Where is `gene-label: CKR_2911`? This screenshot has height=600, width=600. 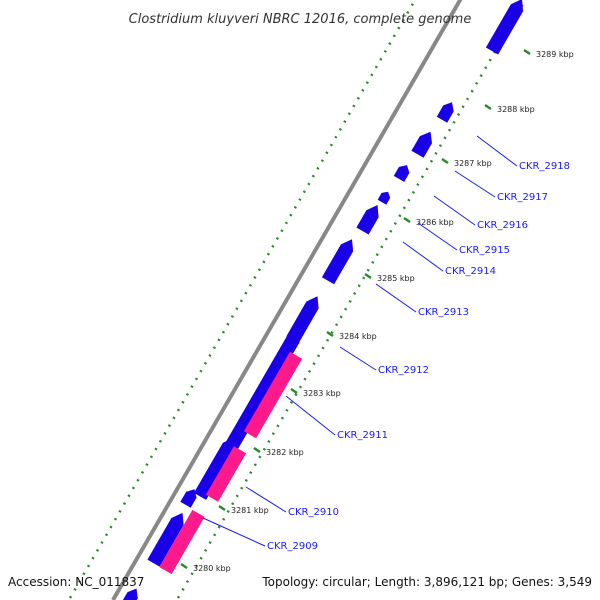 gene-label: CKR_2911 is located at coordinates (362, 435).